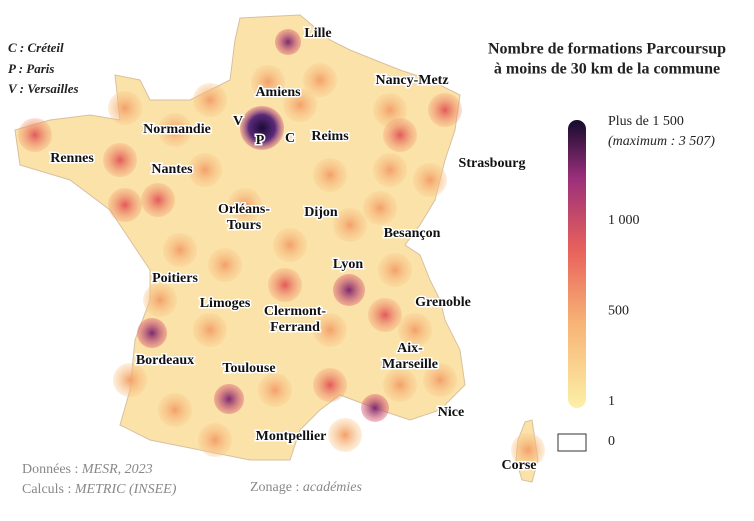 This screenshot has width=754, height=521. Describe the element at coordinates (317, 33) in the screenshot. I see `academy-label: Lille` at that location.